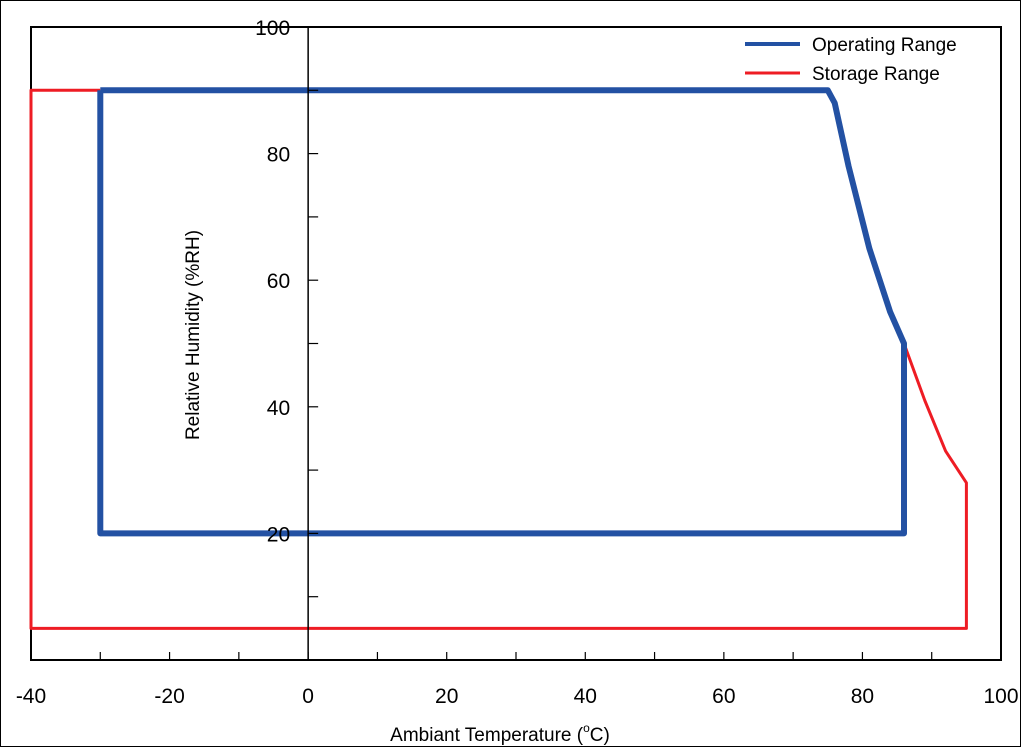 The width and height of the screenshot is (1021, 747). I want to click on y-axis-title: Relative Humidity (%RH), so click(193, 335).